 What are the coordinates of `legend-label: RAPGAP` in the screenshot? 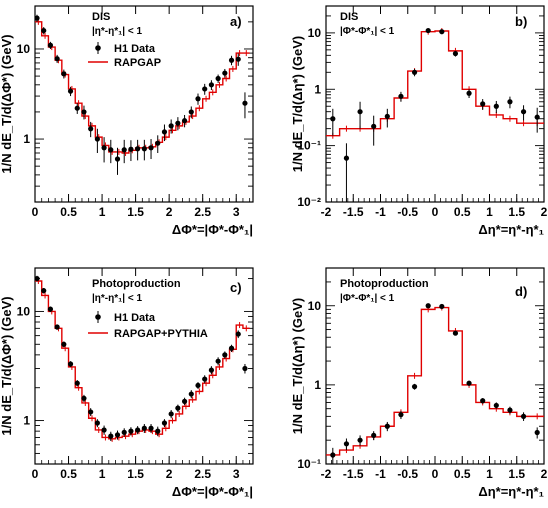 It's located at (137, 63).